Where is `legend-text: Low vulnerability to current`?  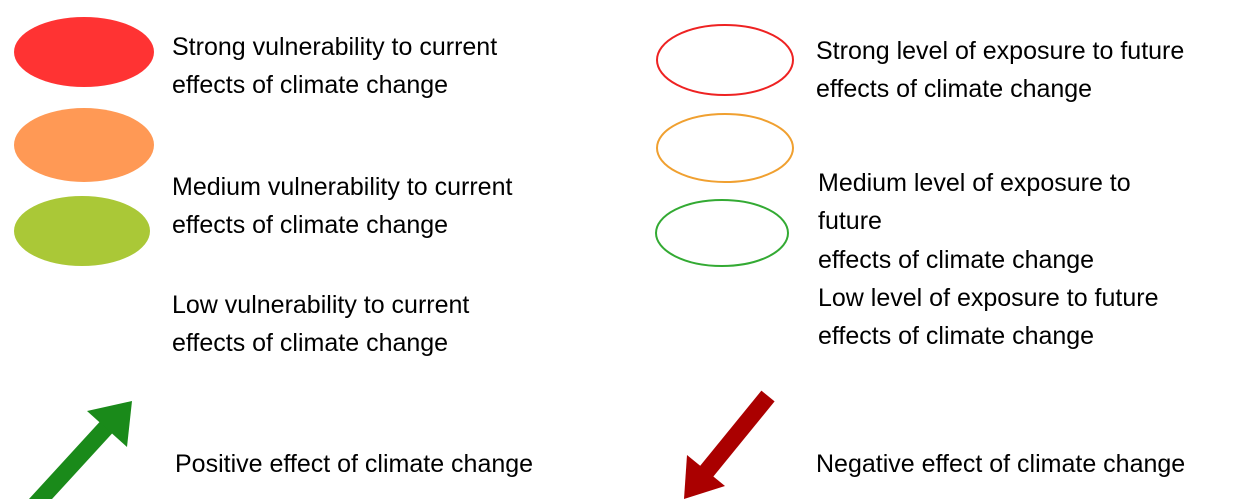
legend-text: Low vulnerability to current is located at coordinates (320, 305).